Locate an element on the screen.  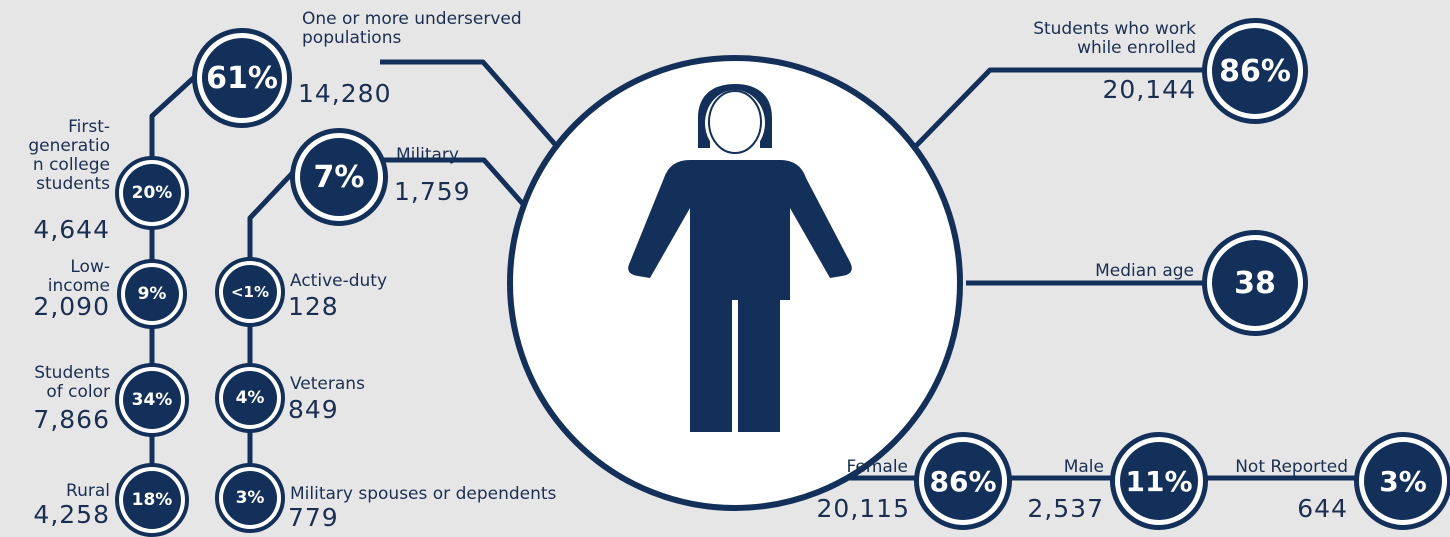
first-gen-percent: 20% is located at coordinates (152, 193).